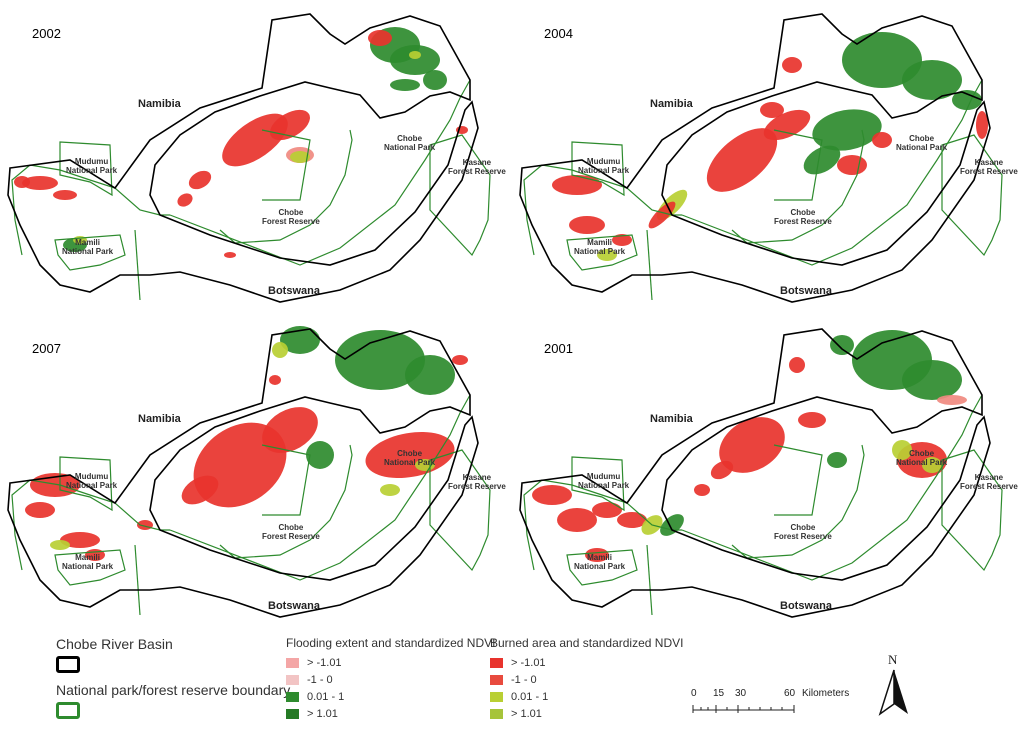 The height and width of the screenshot is (730, 1024). I want to click on flood-legend-item: 0.01 - 1, so click(390, 696).